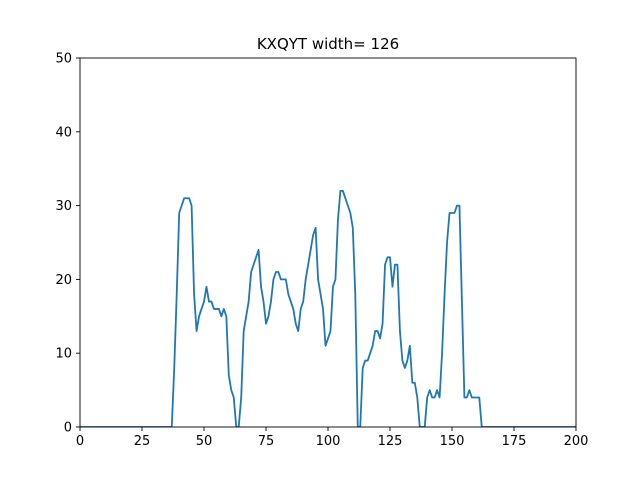  I want to click on y-tick-label: 50, so click(63, 59).